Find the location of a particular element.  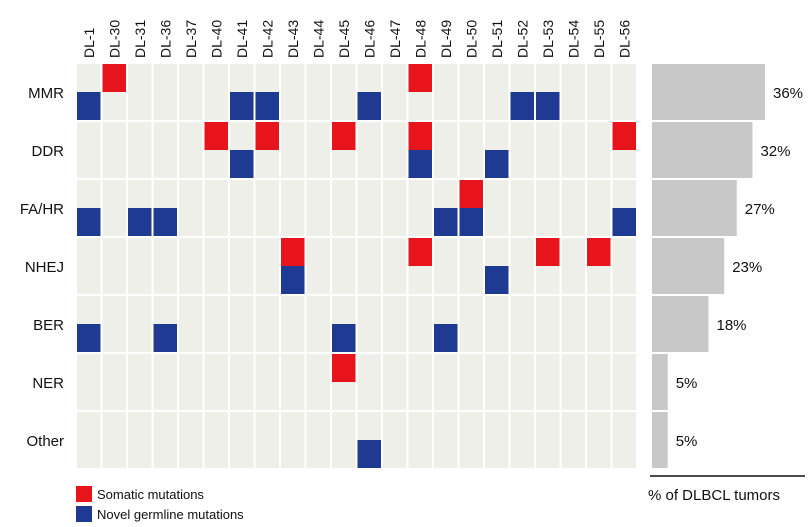

sample-label-dl-55: DL-55 is located at coordinates (599, 39).